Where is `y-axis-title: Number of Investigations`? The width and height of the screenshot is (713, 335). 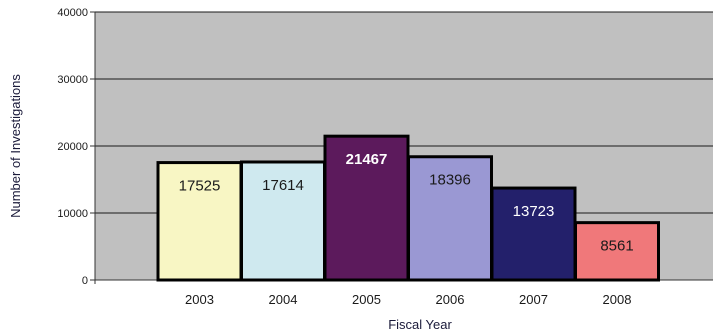
y-axis-title: Number of Investigations is located at coordinates (15, 146).